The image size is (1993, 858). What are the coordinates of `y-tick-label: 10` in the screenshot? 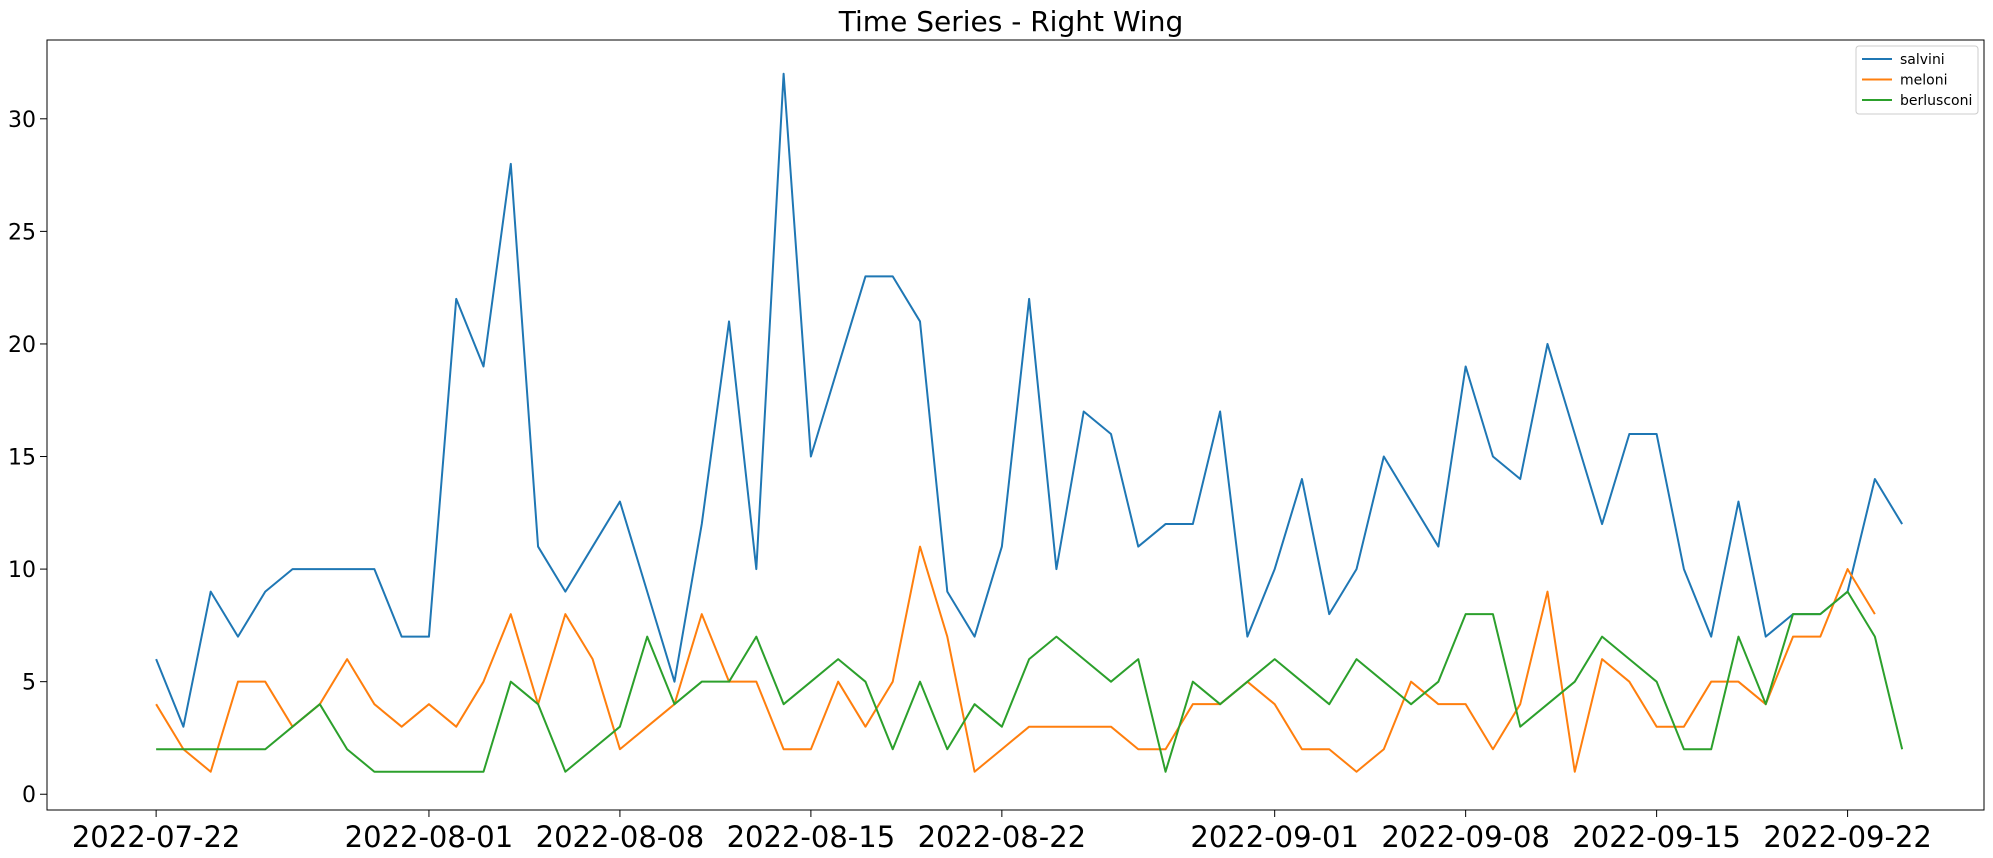 It's located at (22, 570).